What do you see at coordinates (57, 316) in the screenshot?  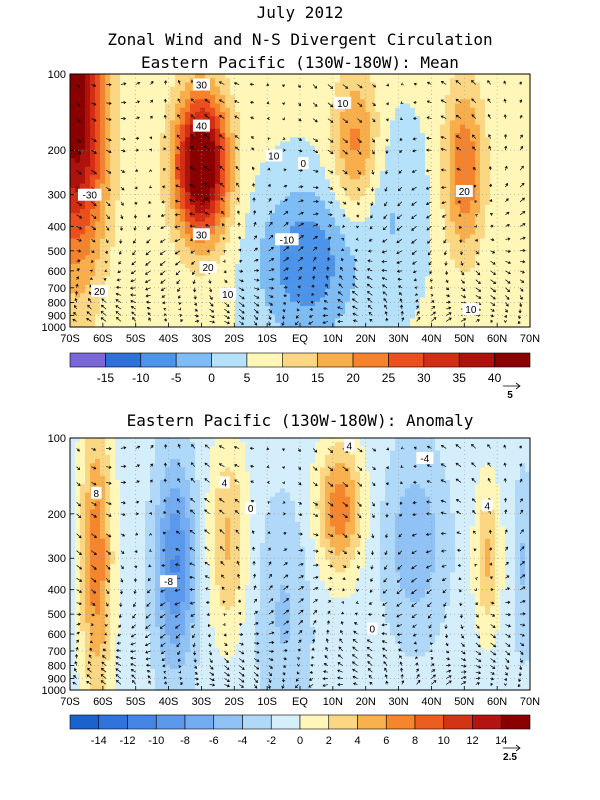 I see `mean-y-tick-label: 900` at bounding box center [57, 316].